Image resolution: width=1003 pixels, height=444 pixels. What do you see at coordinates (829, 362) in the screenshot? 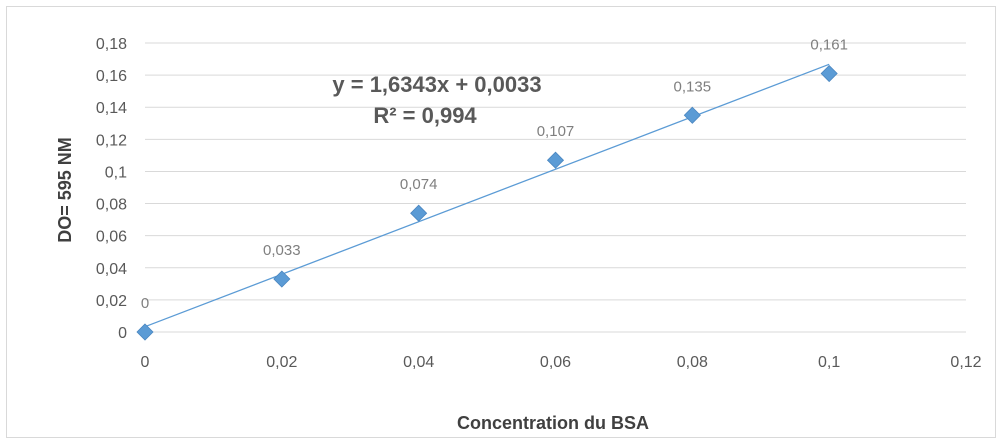
I see `x-tick-label: 0,1` at bounding box center [829, 362].